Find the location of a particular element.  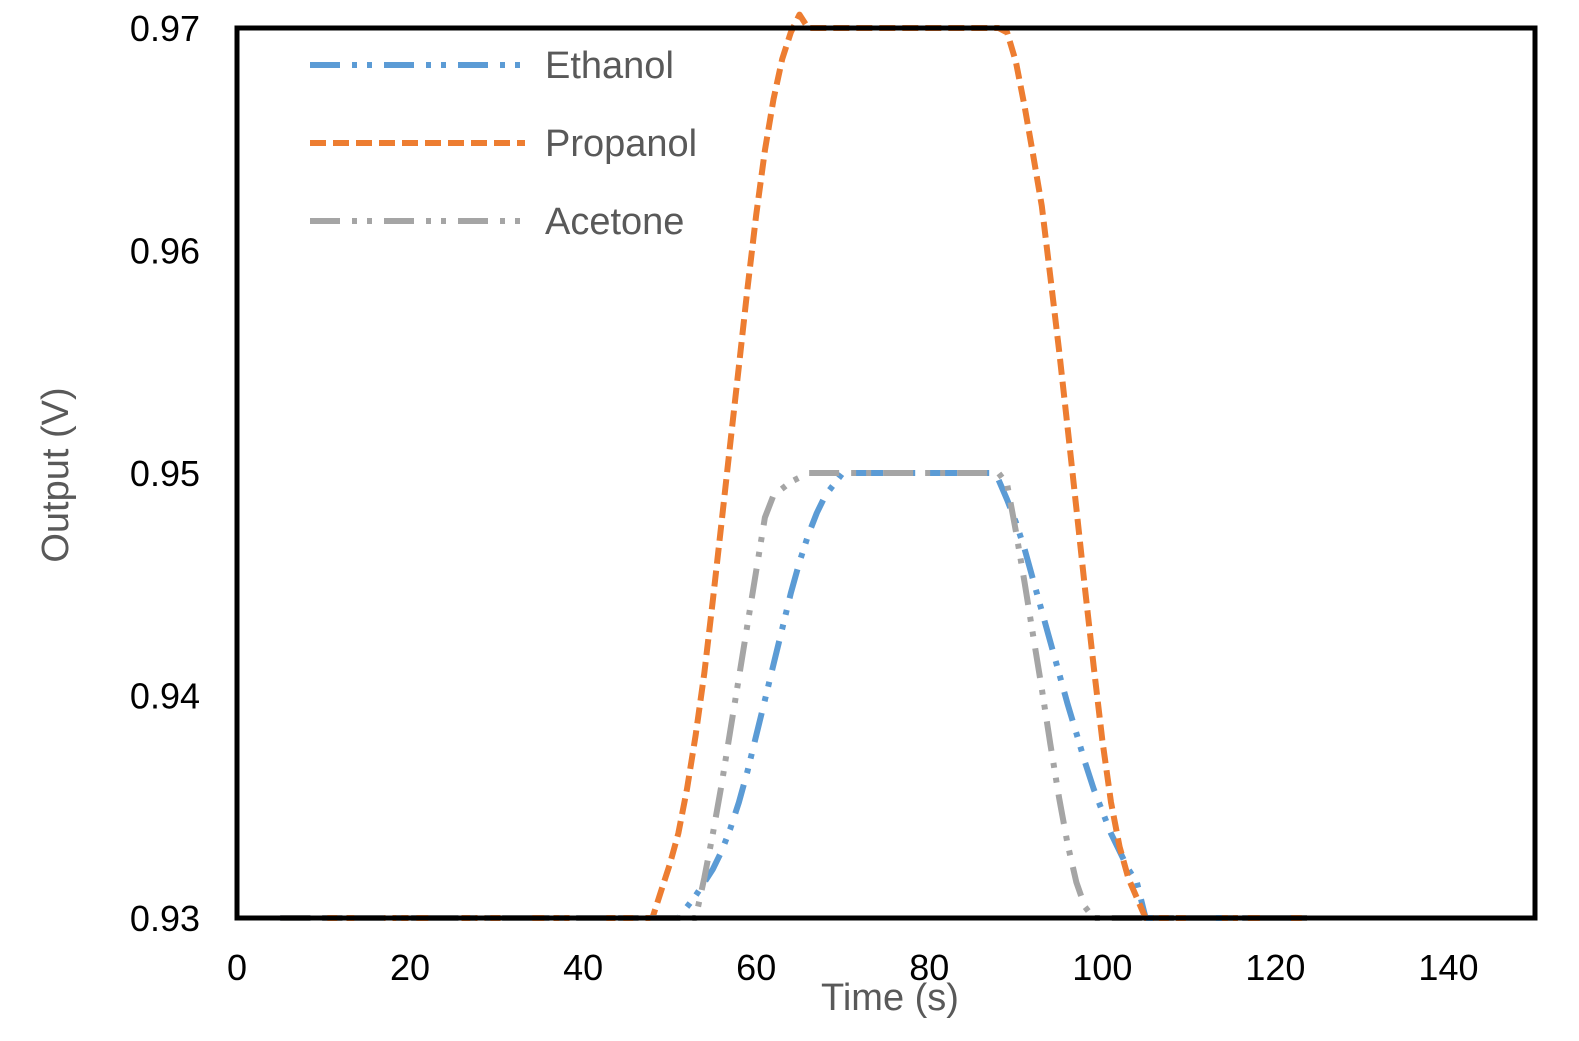

y-axis-tick-labels: 0.93 0.94 0.95 0.96 0.97 is located at coordinates (165, 473).